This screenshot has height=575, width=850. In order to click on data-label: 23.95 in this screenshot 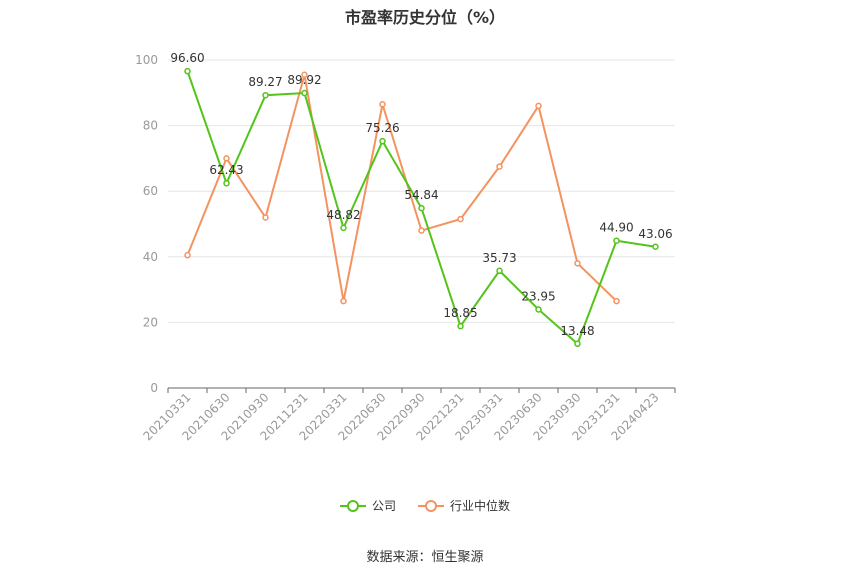, I will do `click(538, 296)`.